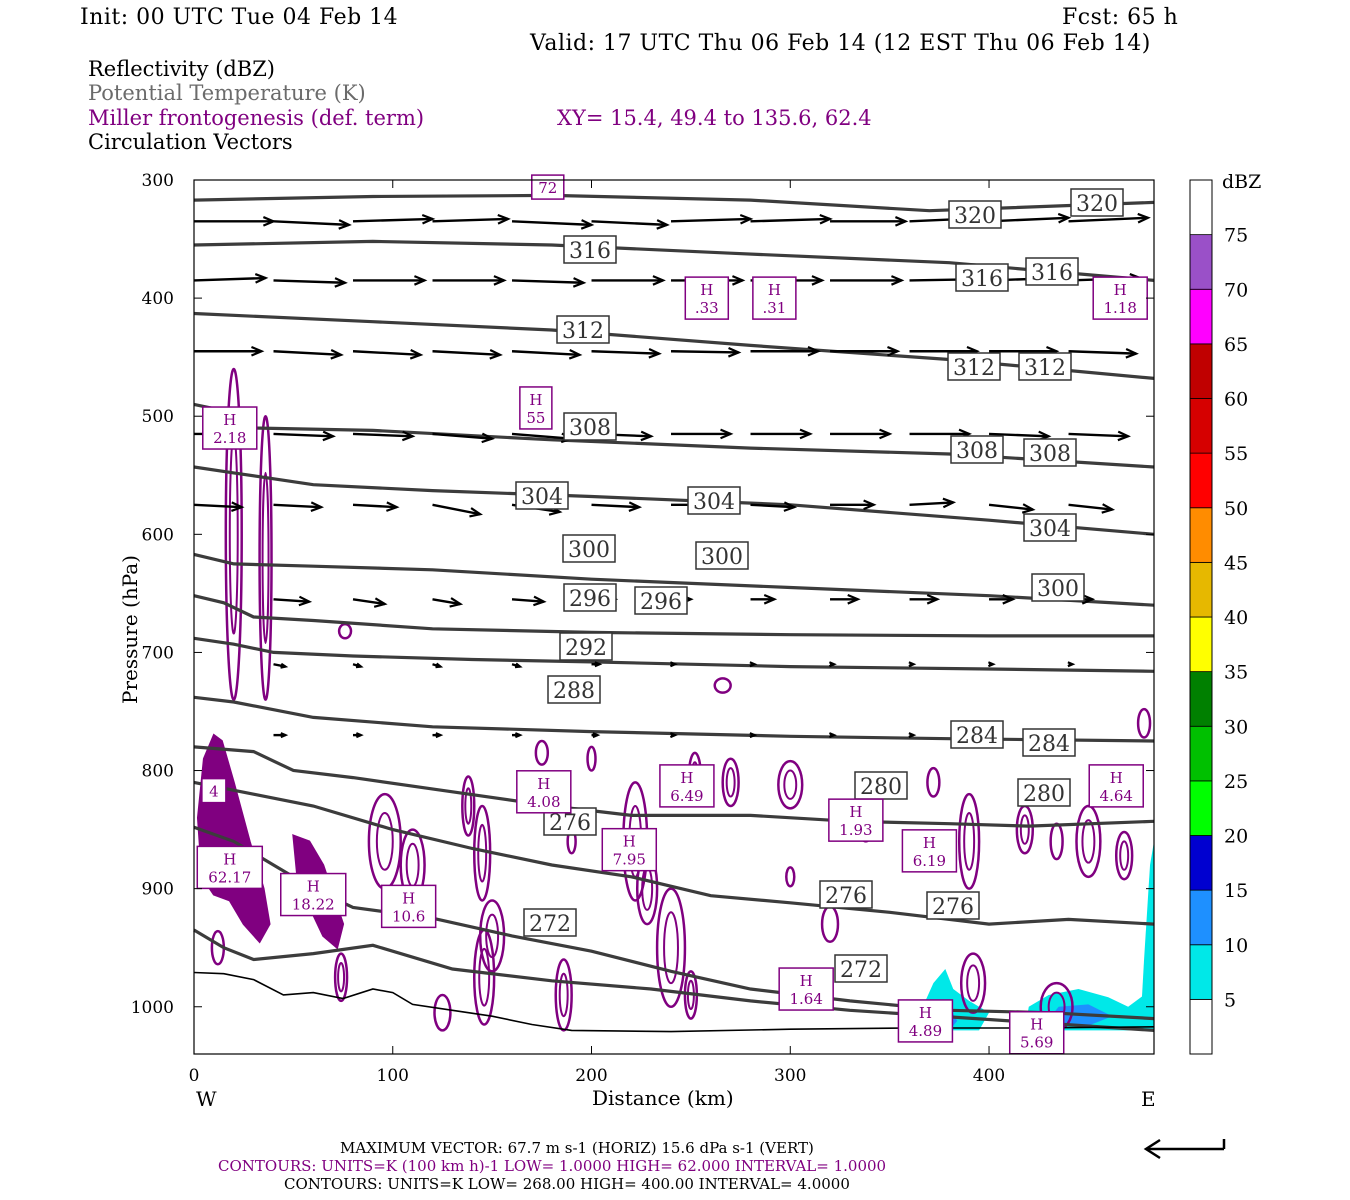 The height and width of the screenshot is (1200, 1350). Describe the element at coordinates (194, 1076) in the screenshot. I see `x-tick-label: 0` at that location.